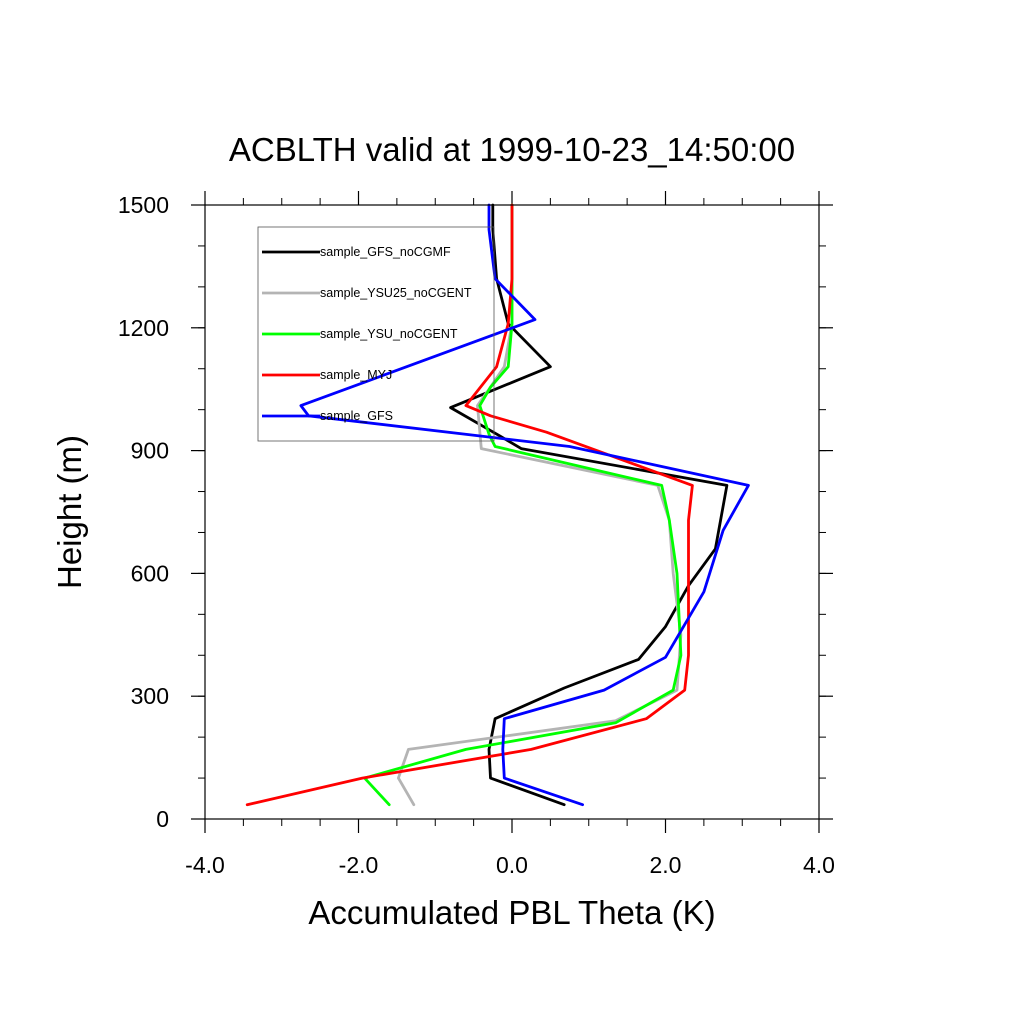 The image size is (1024, 1024). Describe the element at coordinates (385, 252) in the screenshot. I see `legend-label: sample_GFS_noCGMF` at that location.